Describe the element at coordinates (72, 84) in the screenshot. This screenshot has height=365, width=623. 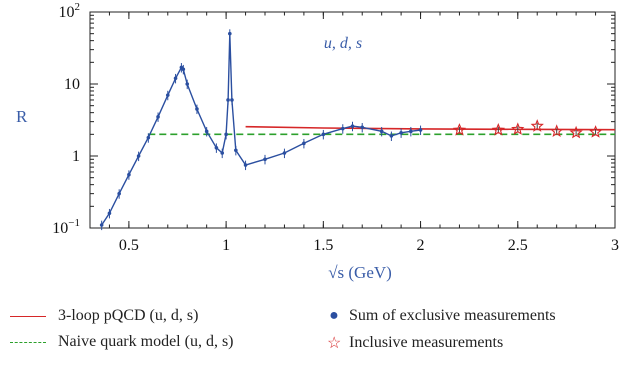
I see `y-tick-label: 10` at that location.